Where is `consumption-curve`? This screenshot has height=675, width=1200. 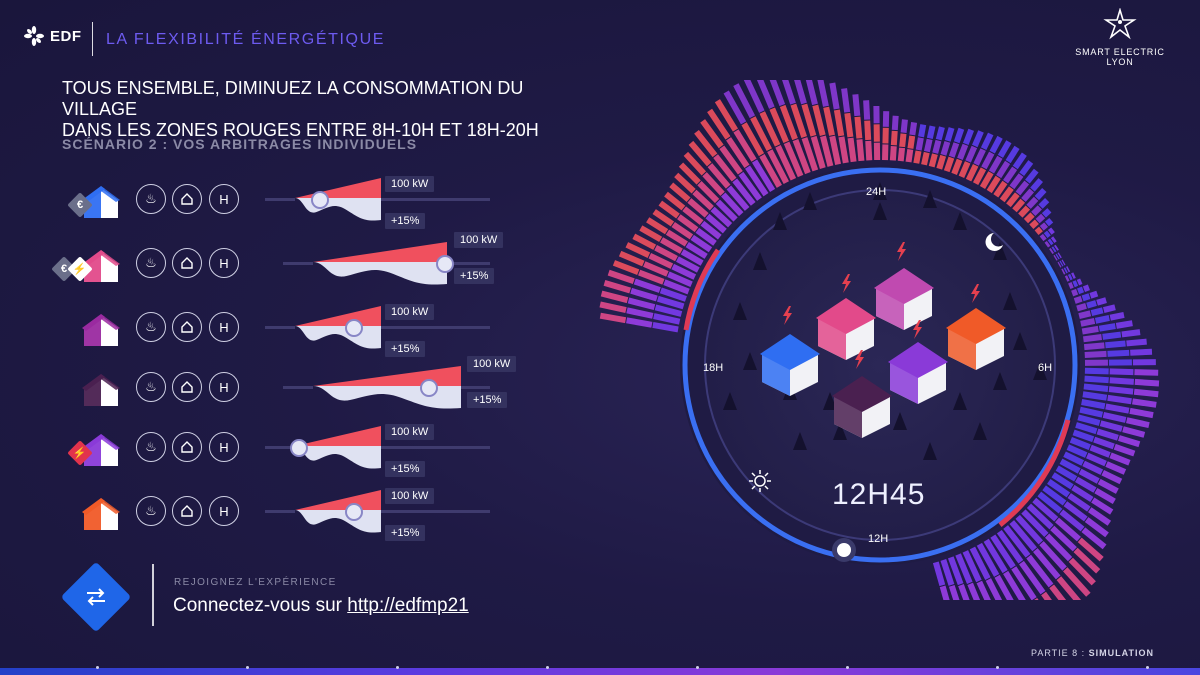 consumption-curve is located at coordinates (338, 511).